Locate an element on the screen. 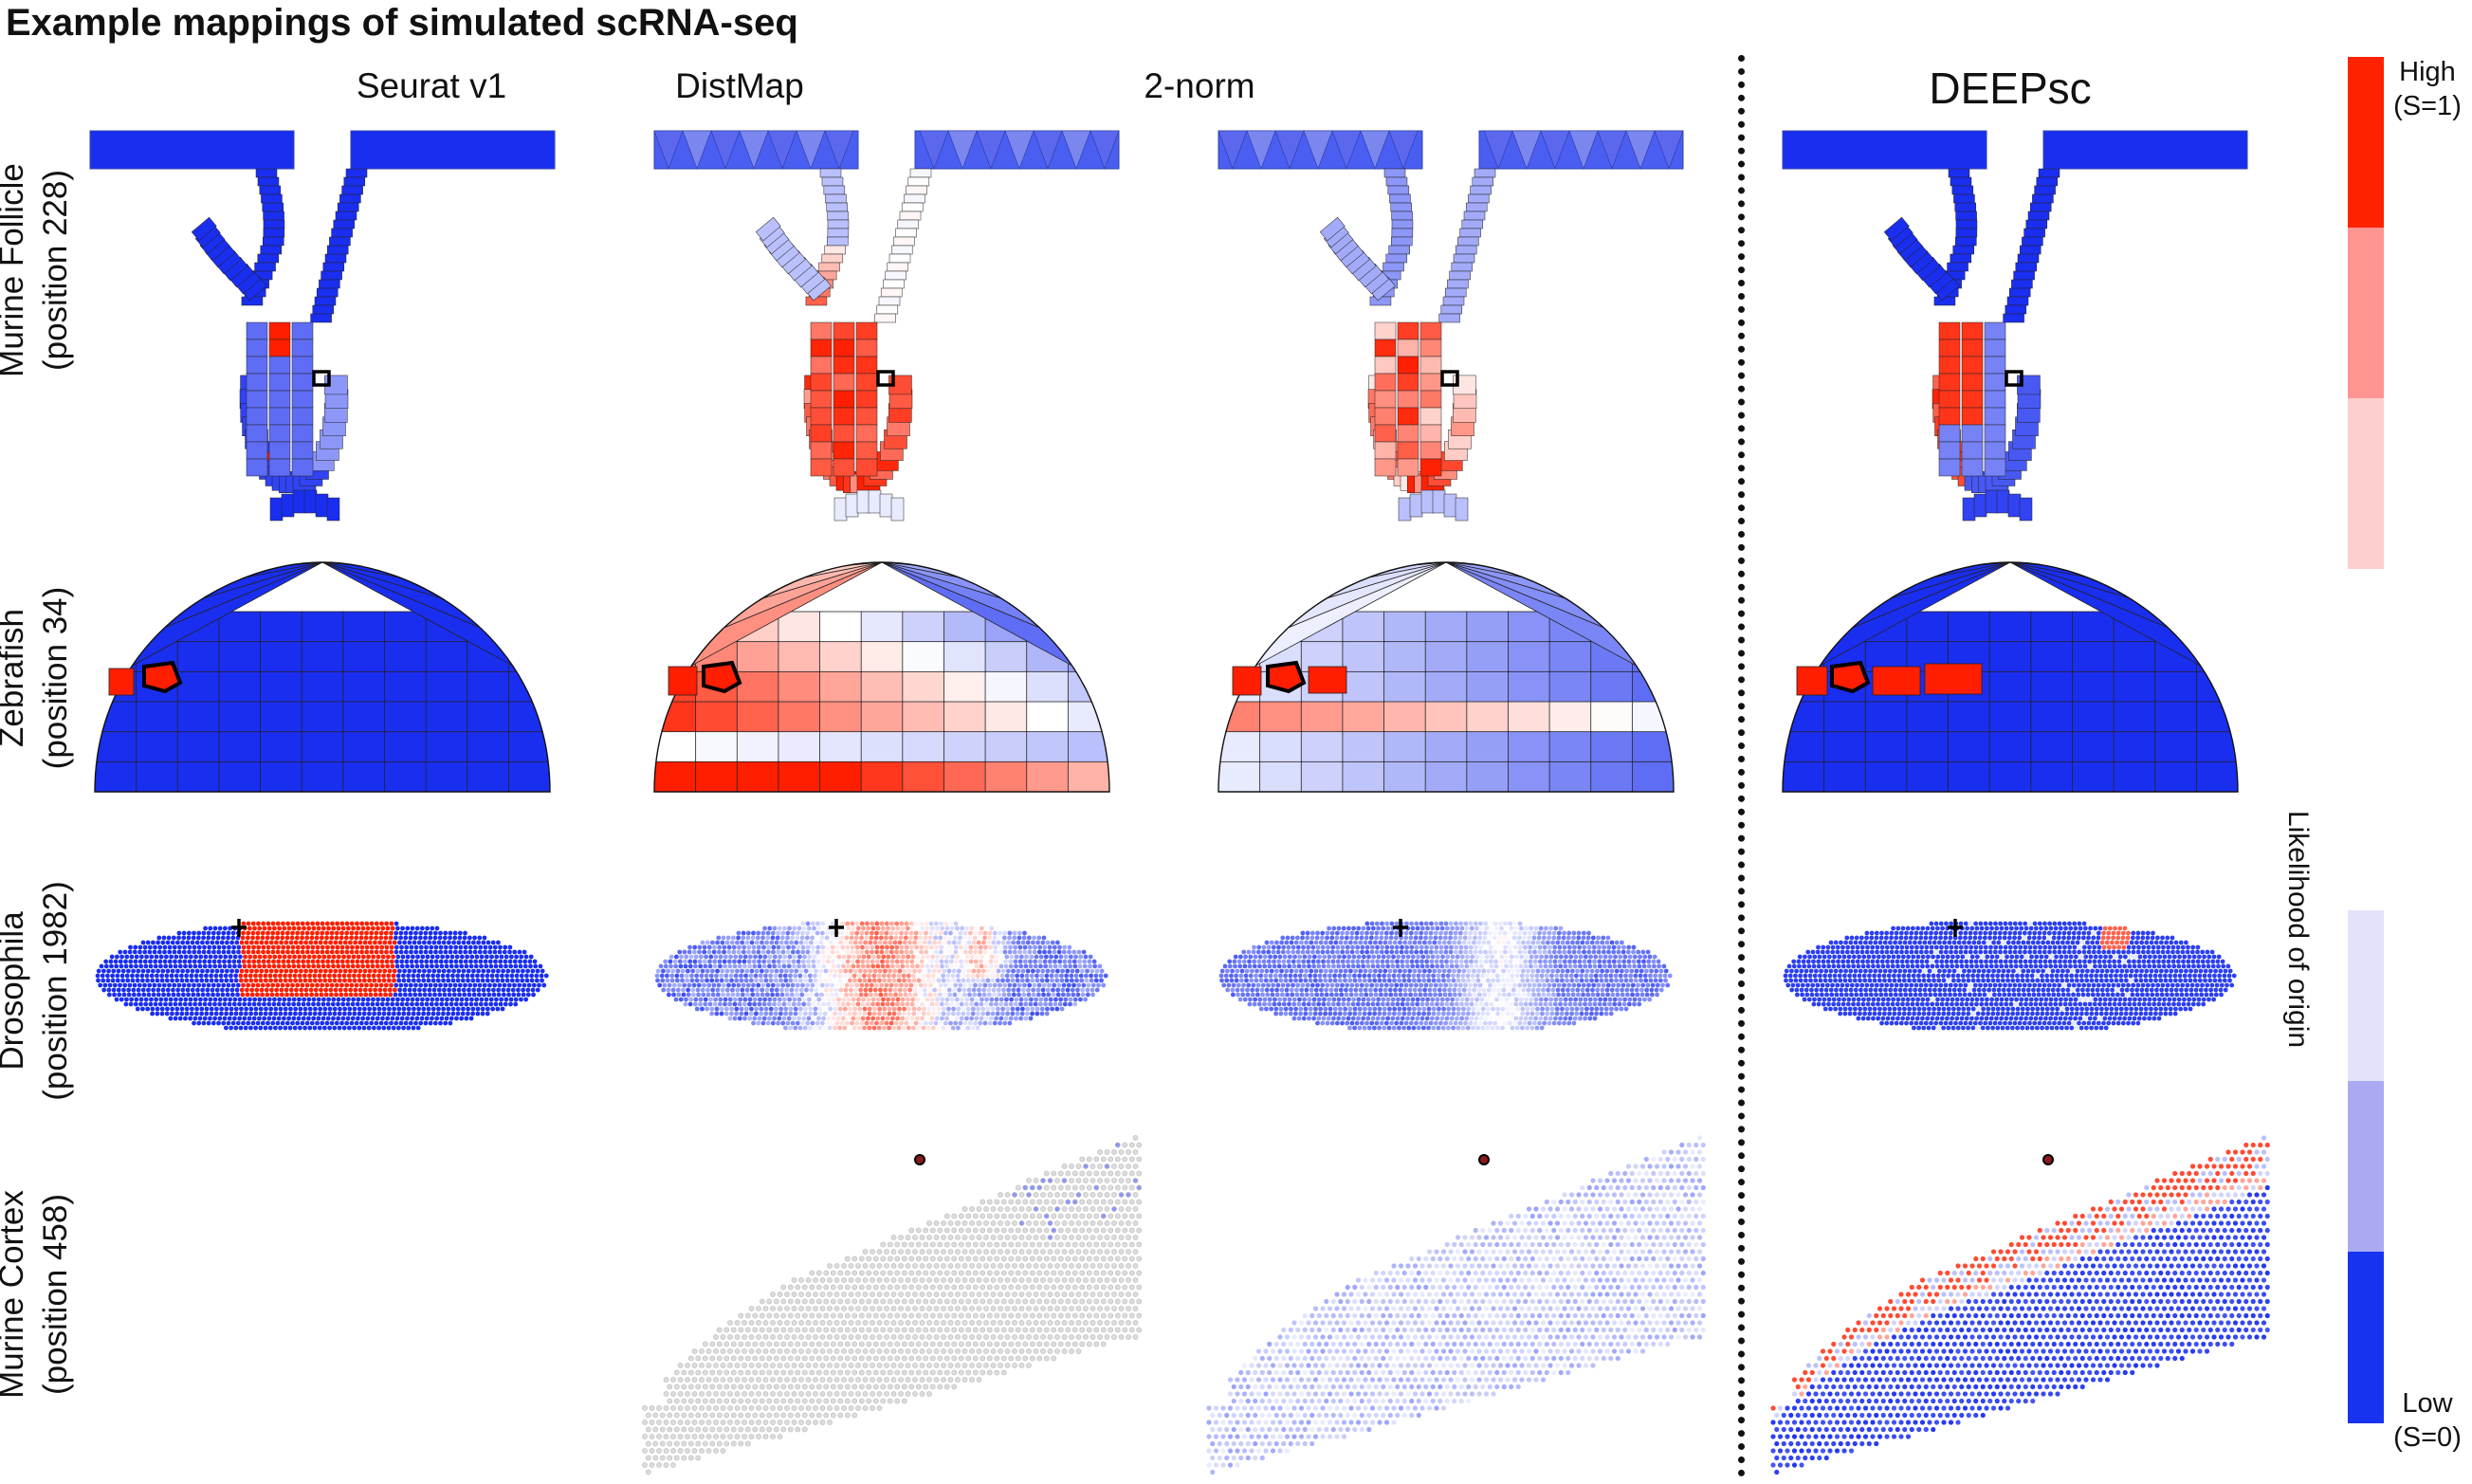  likelihood-colorbar is located at coordinates (2366, 739).